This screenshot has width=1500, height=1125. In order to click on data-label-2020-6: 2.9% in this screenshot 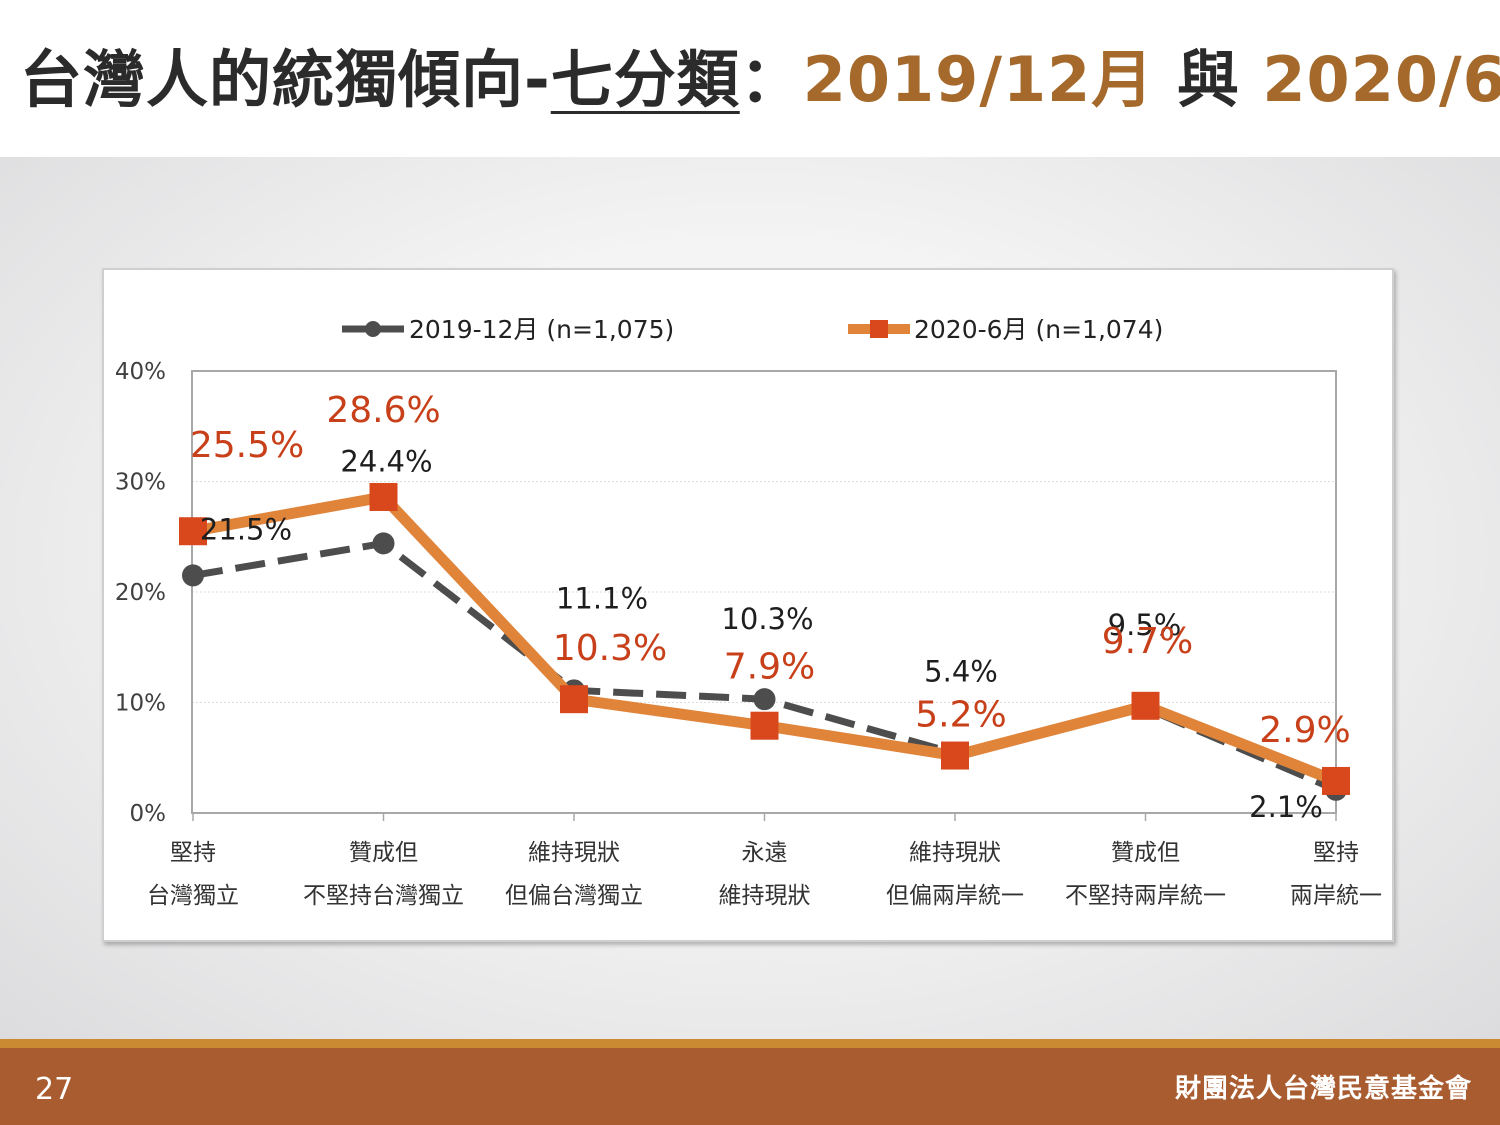, I will do `click(1304, 730)`.